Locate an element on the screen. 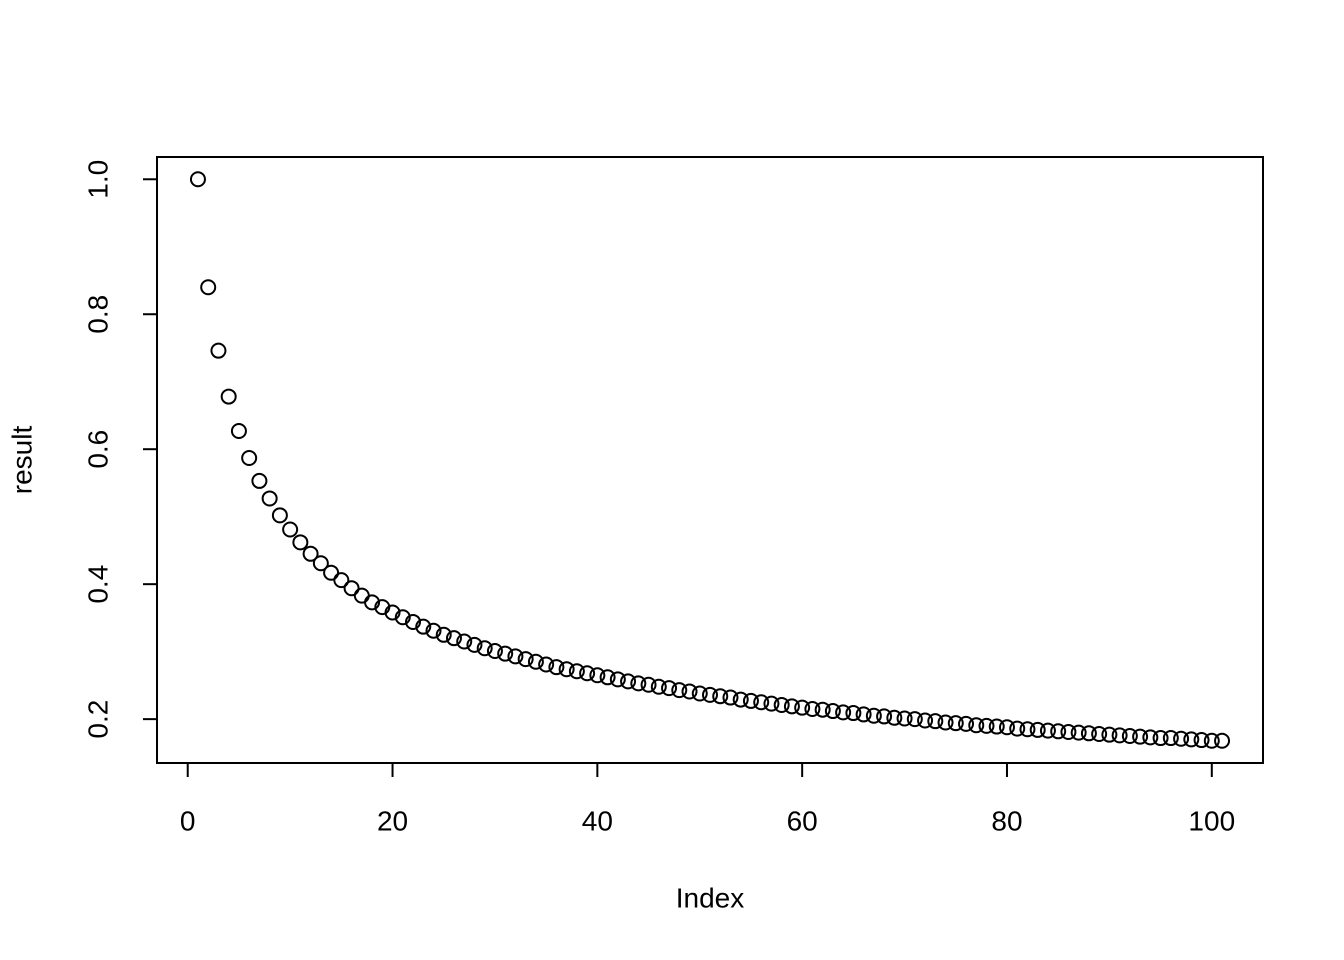 This screenshot has height=960, width=1344. y-tick-label: 0.2 is located at coordinates (97, 719).